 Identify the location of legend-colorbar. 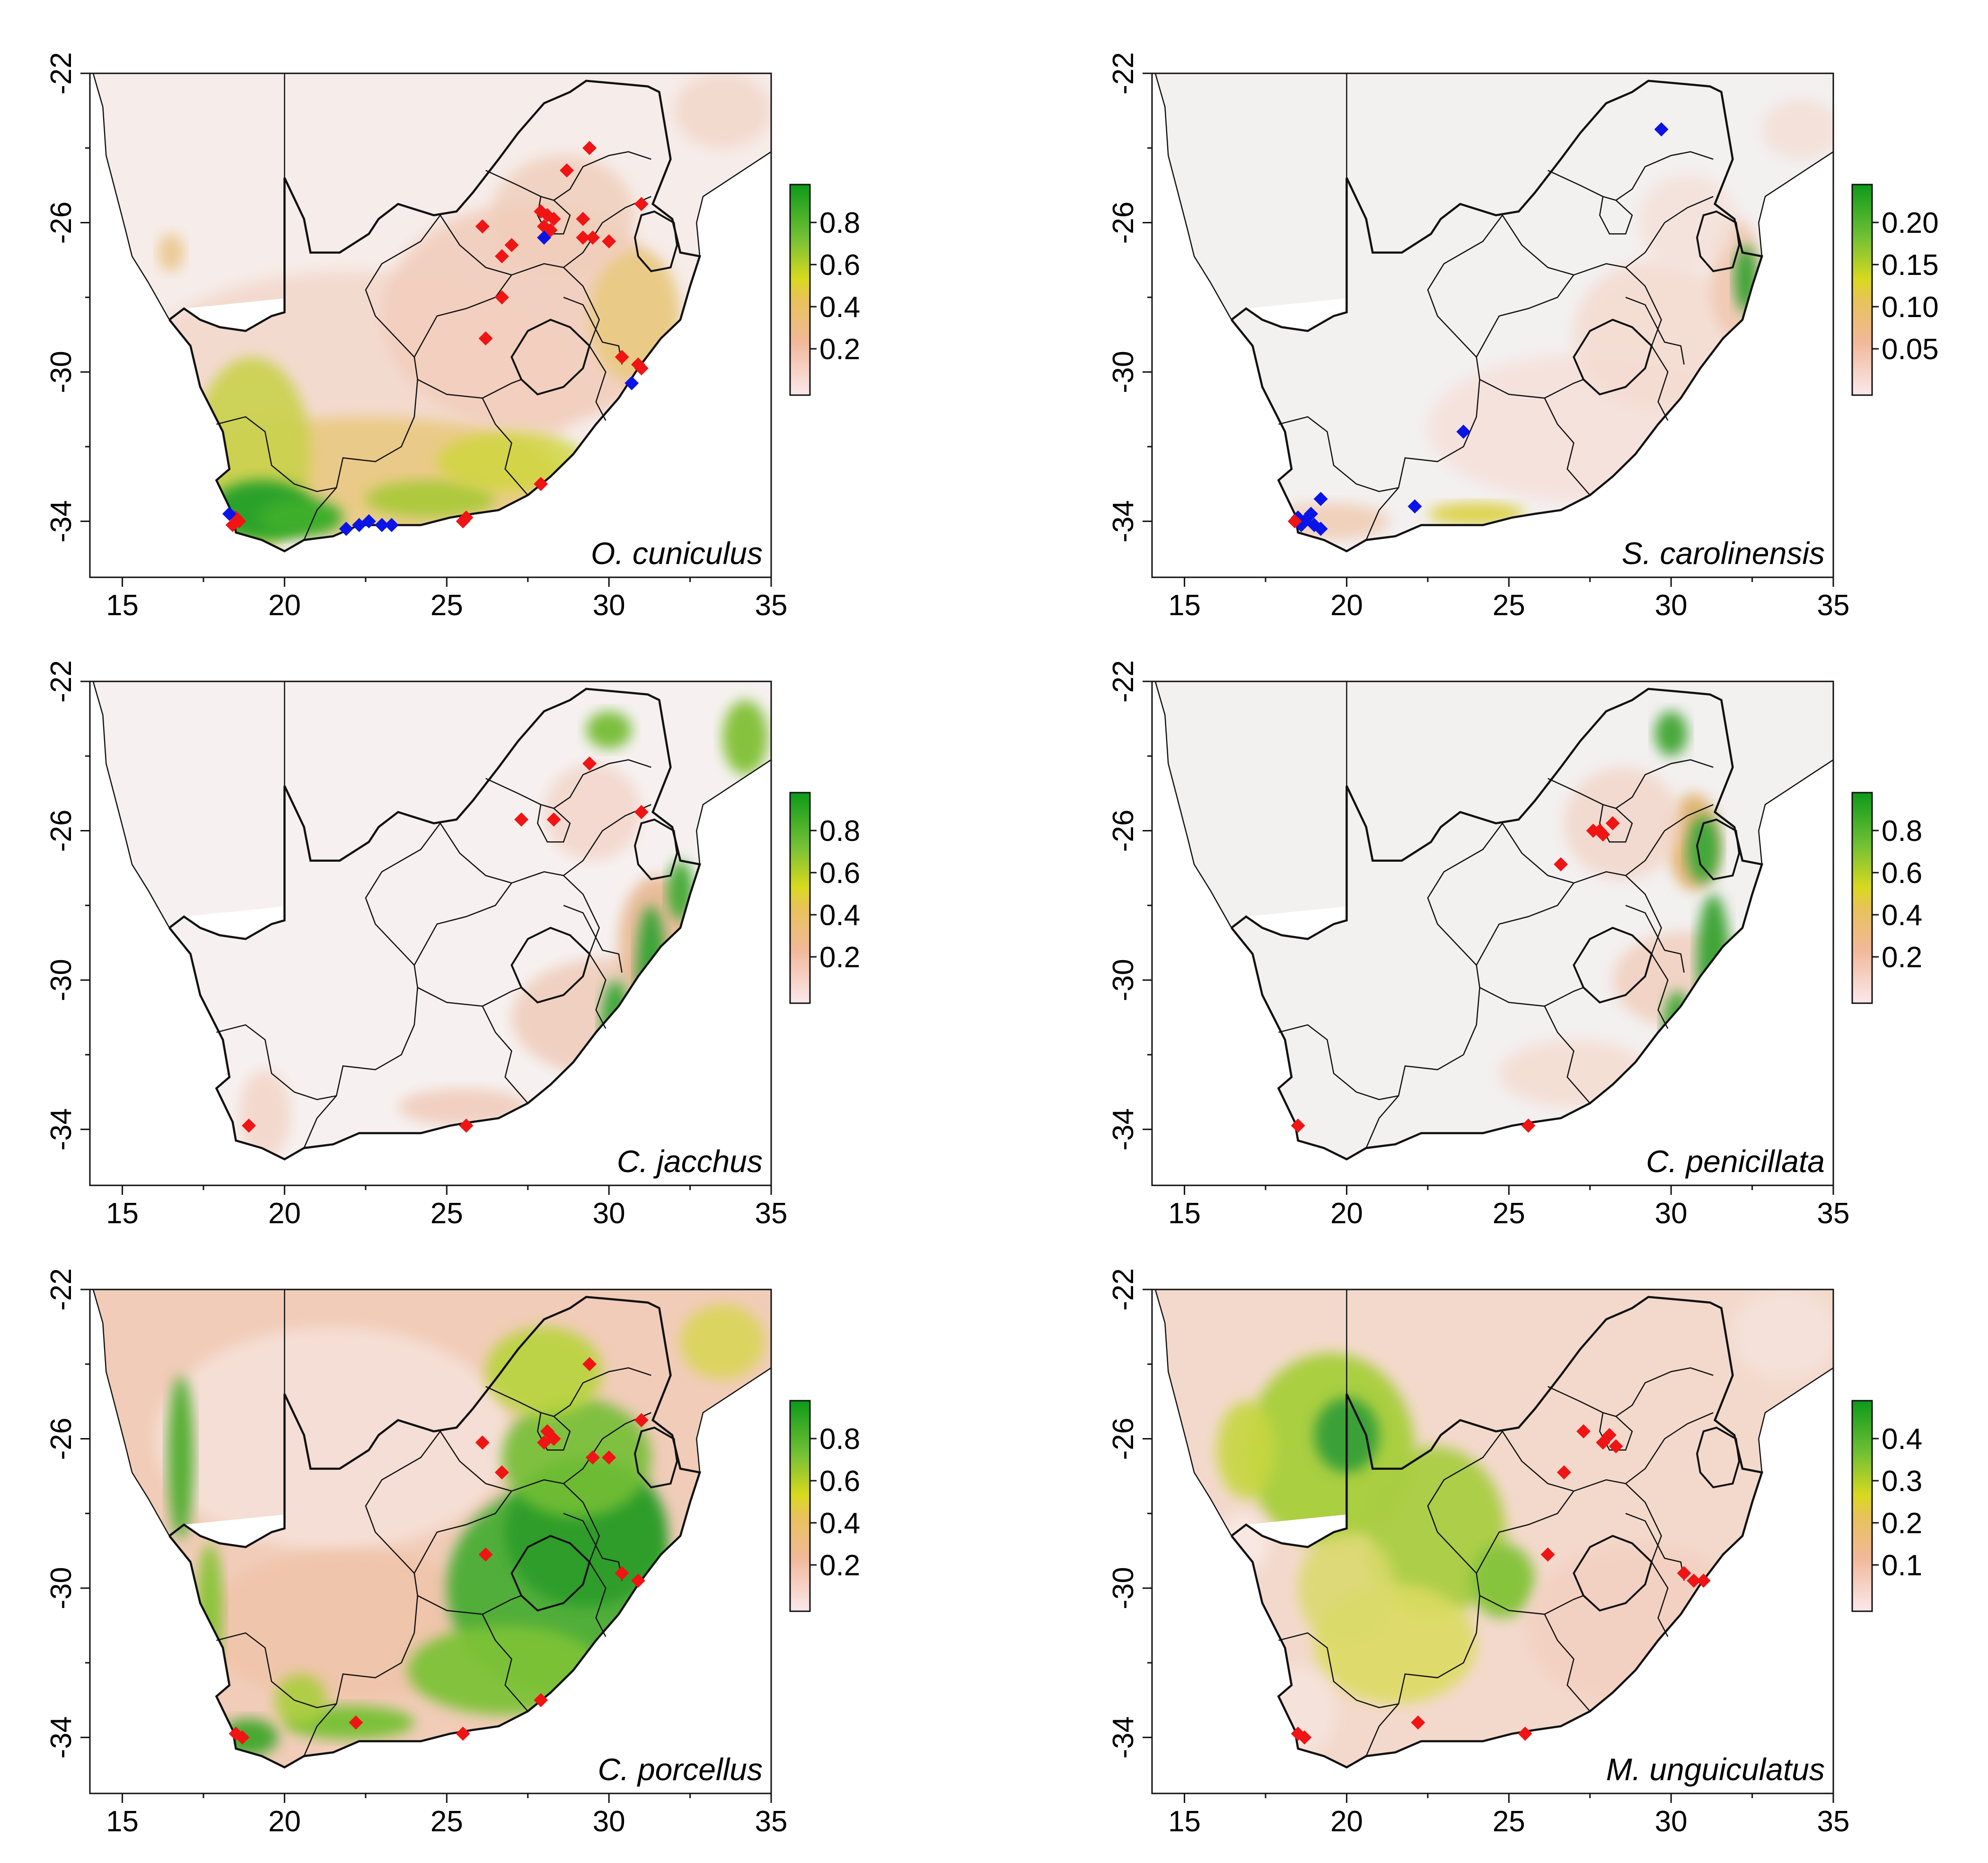
(1862, 898).